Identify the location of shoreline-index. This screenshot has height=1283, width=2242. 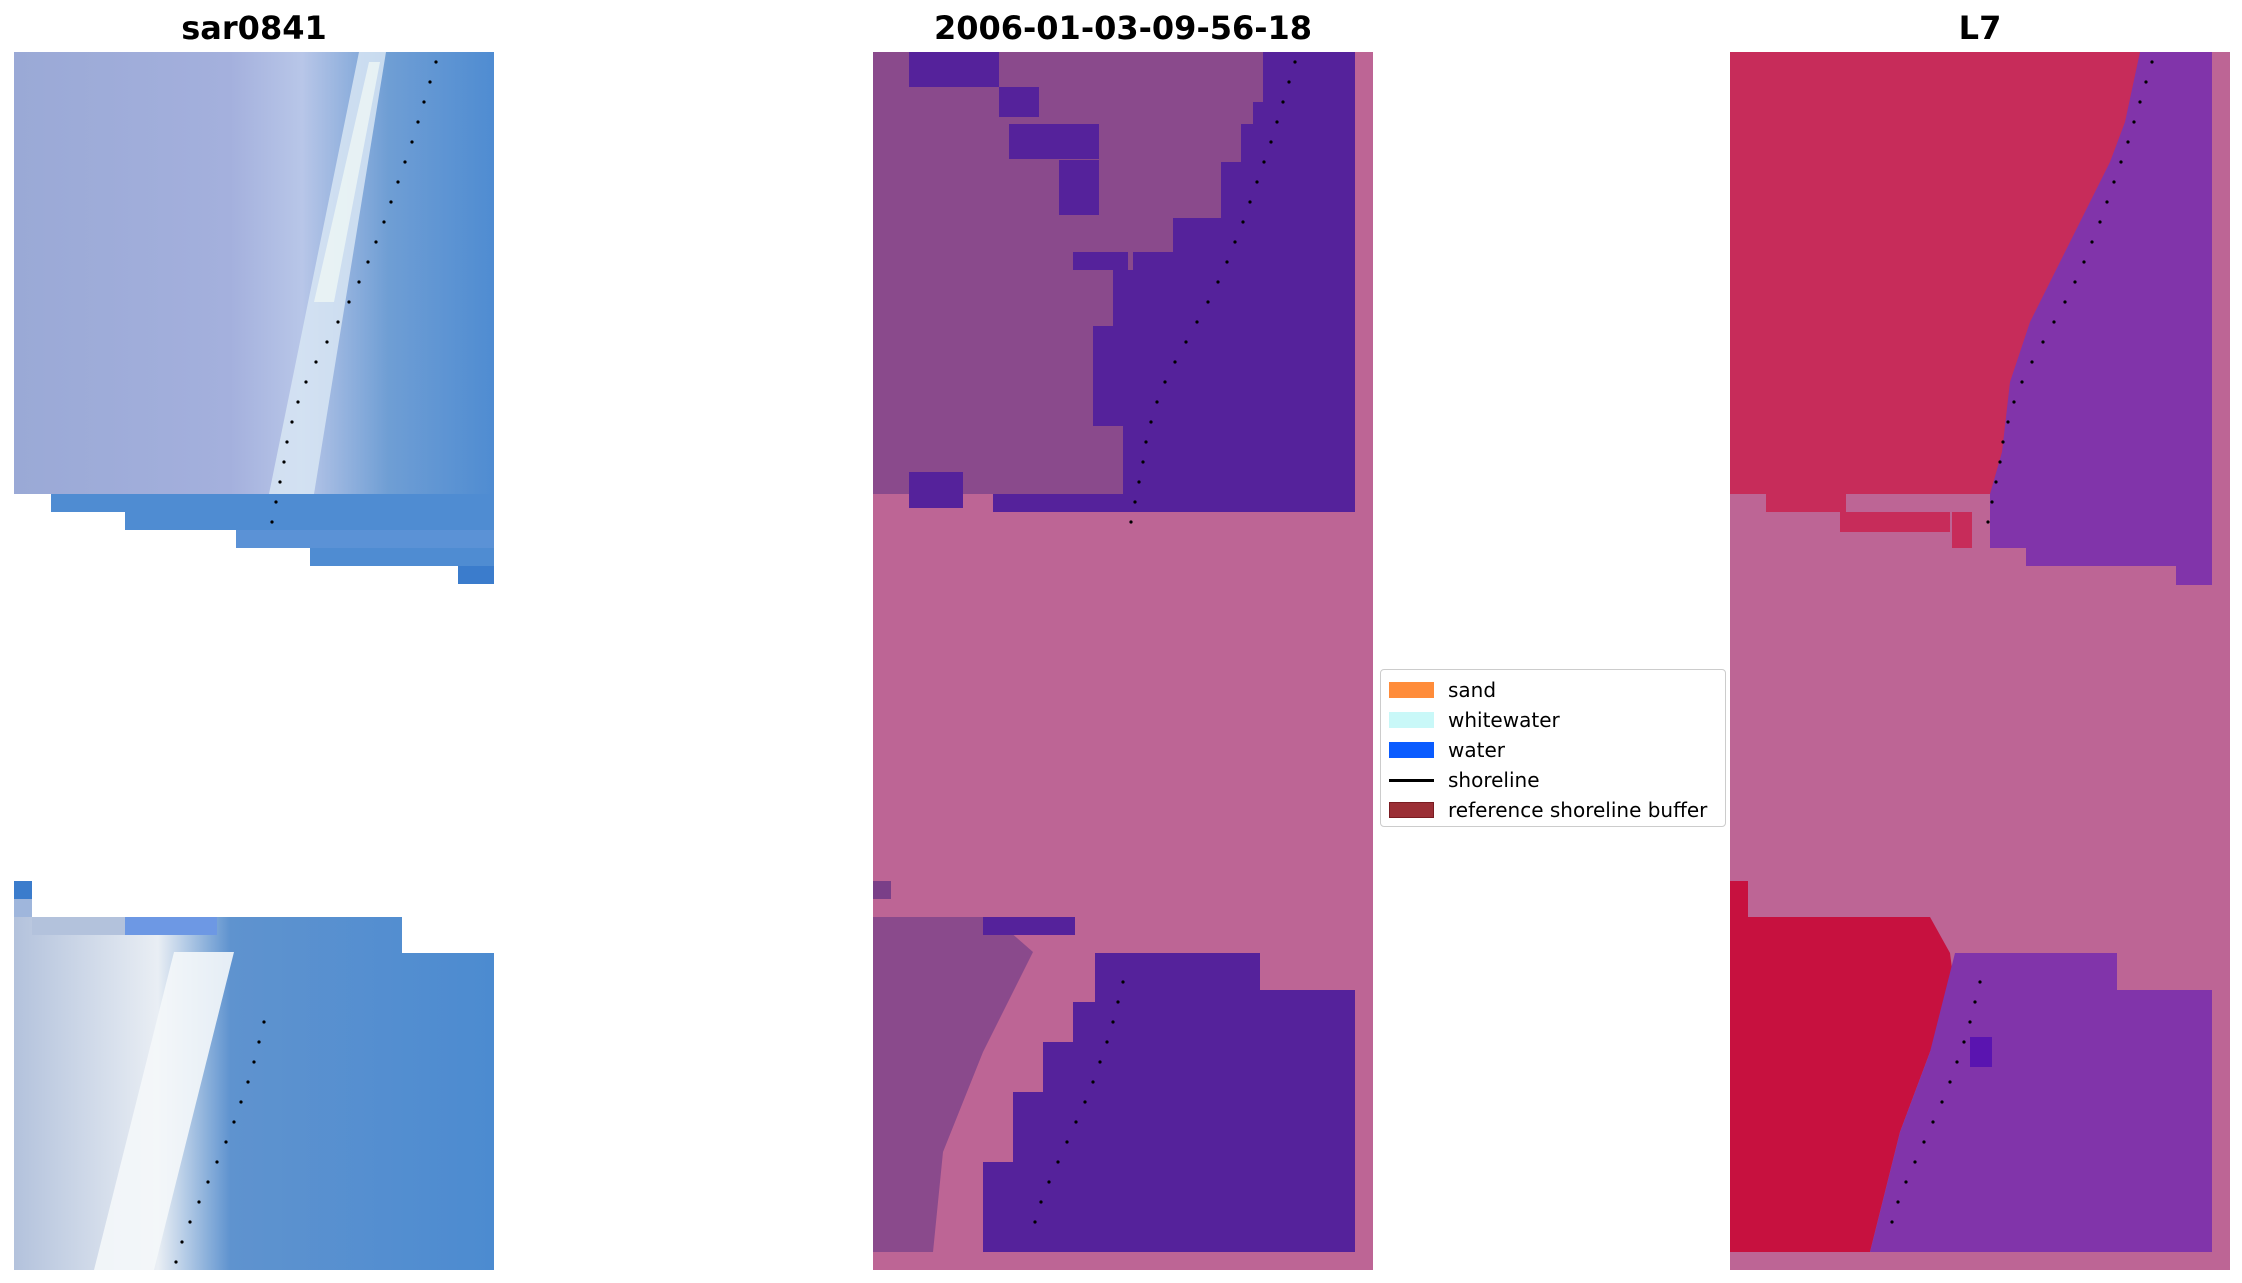
(2022, 642).